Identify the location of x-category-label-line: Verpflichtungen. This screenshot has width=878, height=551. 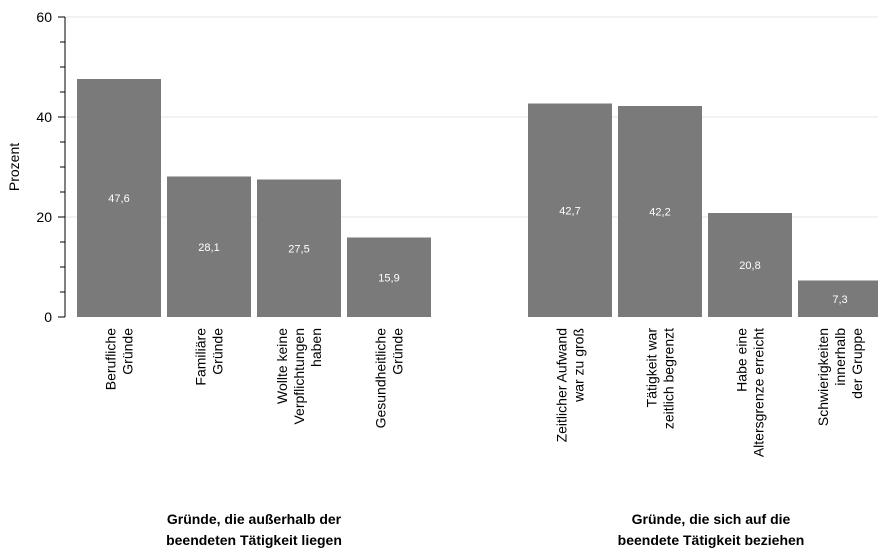
(299, 376).